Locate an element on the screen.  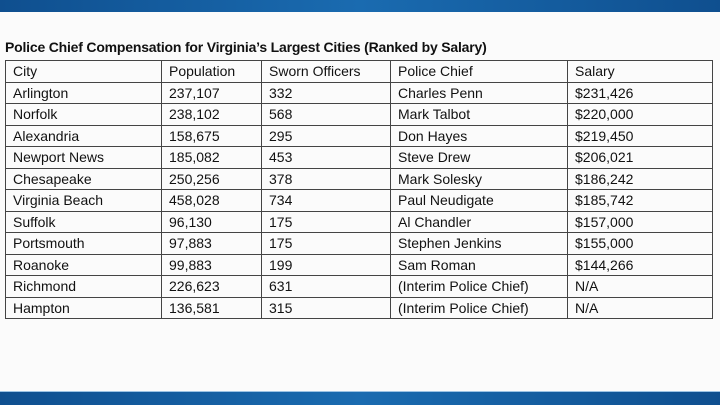
cell-city: Richmond is located at coordinates (83, 286).